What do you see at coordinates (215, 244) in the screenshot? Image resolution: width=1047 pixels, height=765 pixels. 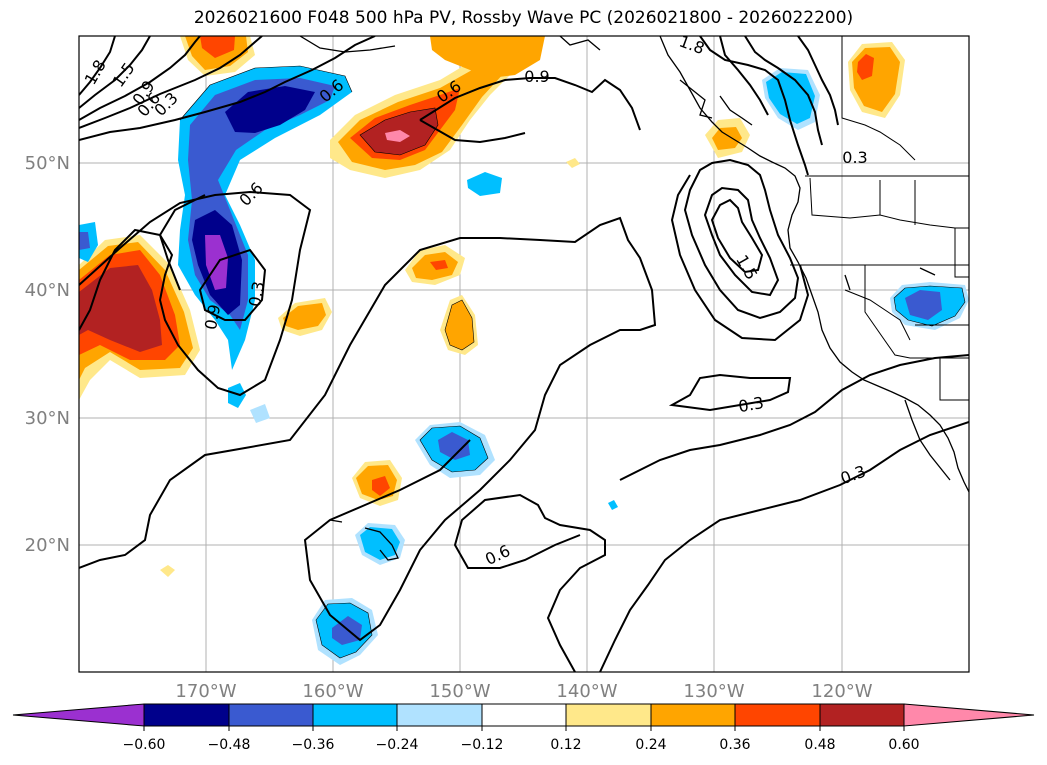 I see `pv-fill-west-negative` at bounding box center [215, 244].